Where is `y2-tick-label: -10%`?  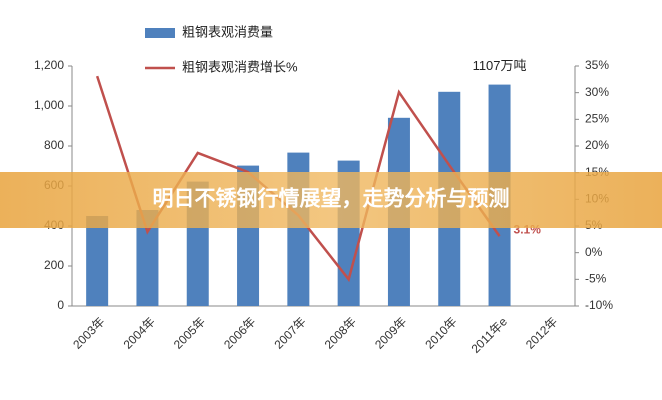 y2-tick-label: -10% is located at coordinates (599, 305).